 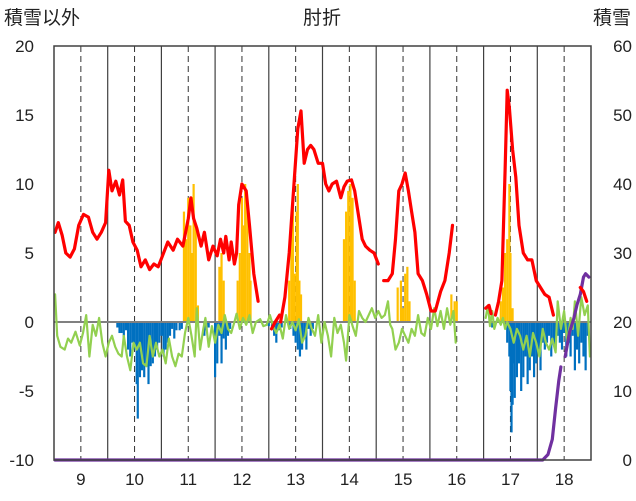 What do you see at coordinates (612, 18) in the screenshot?
I see `right-axis-label: 積雪` at bounding box center [612, 18].